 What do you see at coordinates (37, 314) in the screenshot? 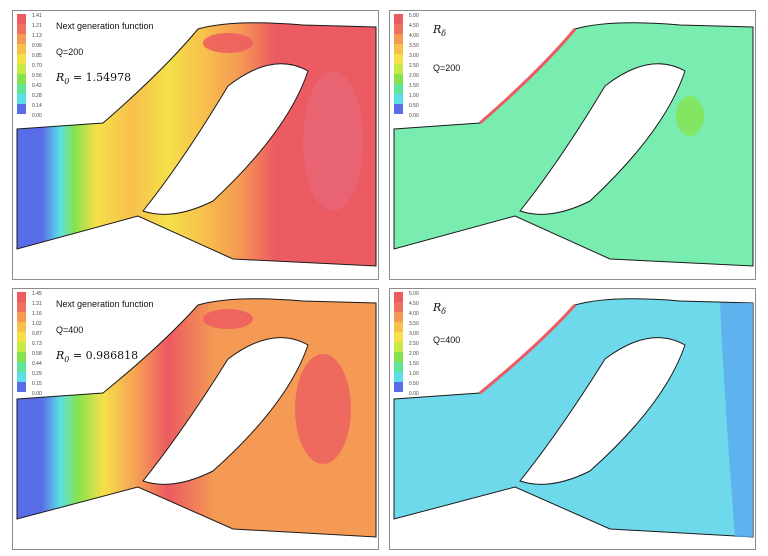
I see `colorbar-tick: 1.16` at bounding box center [37, 314].